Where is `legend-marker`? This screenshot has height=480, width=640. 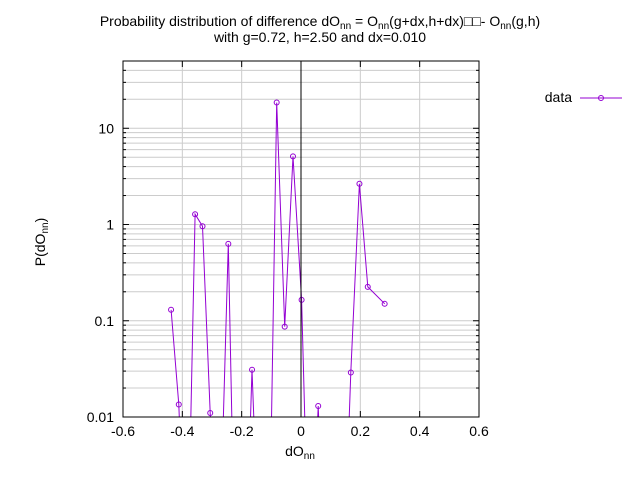
legend-marker is located at coordinates (601, 98).